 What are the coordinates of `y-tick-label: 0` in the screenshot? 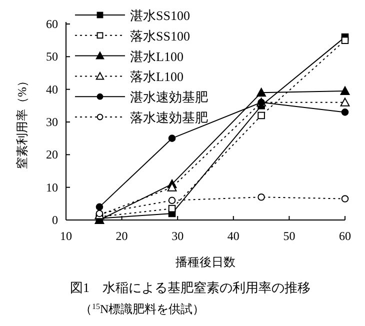 It's located at (55, 220).